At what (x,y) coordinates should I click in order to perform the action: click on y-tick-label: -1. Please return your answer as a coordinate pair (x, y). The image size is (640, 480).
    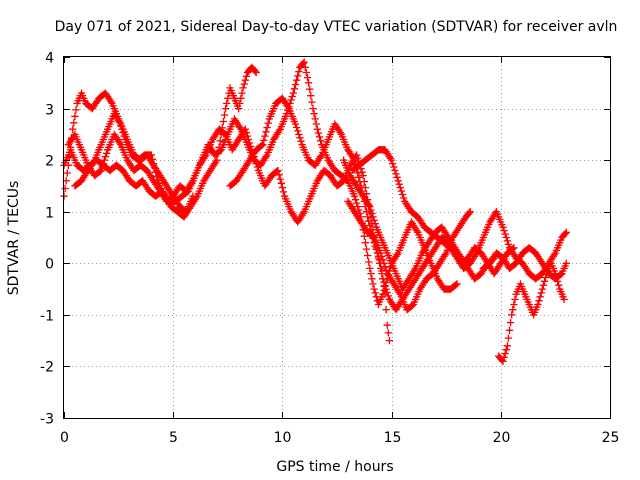
    Looking at the image, I should click on (47, 317).